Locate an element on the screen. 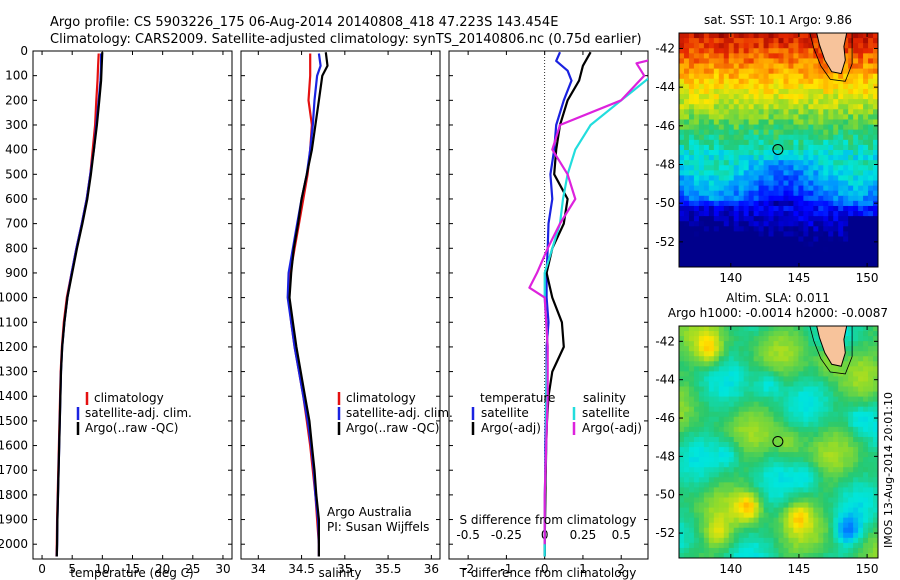  y-tick-label: 100 is located at coordinates (16, 76).